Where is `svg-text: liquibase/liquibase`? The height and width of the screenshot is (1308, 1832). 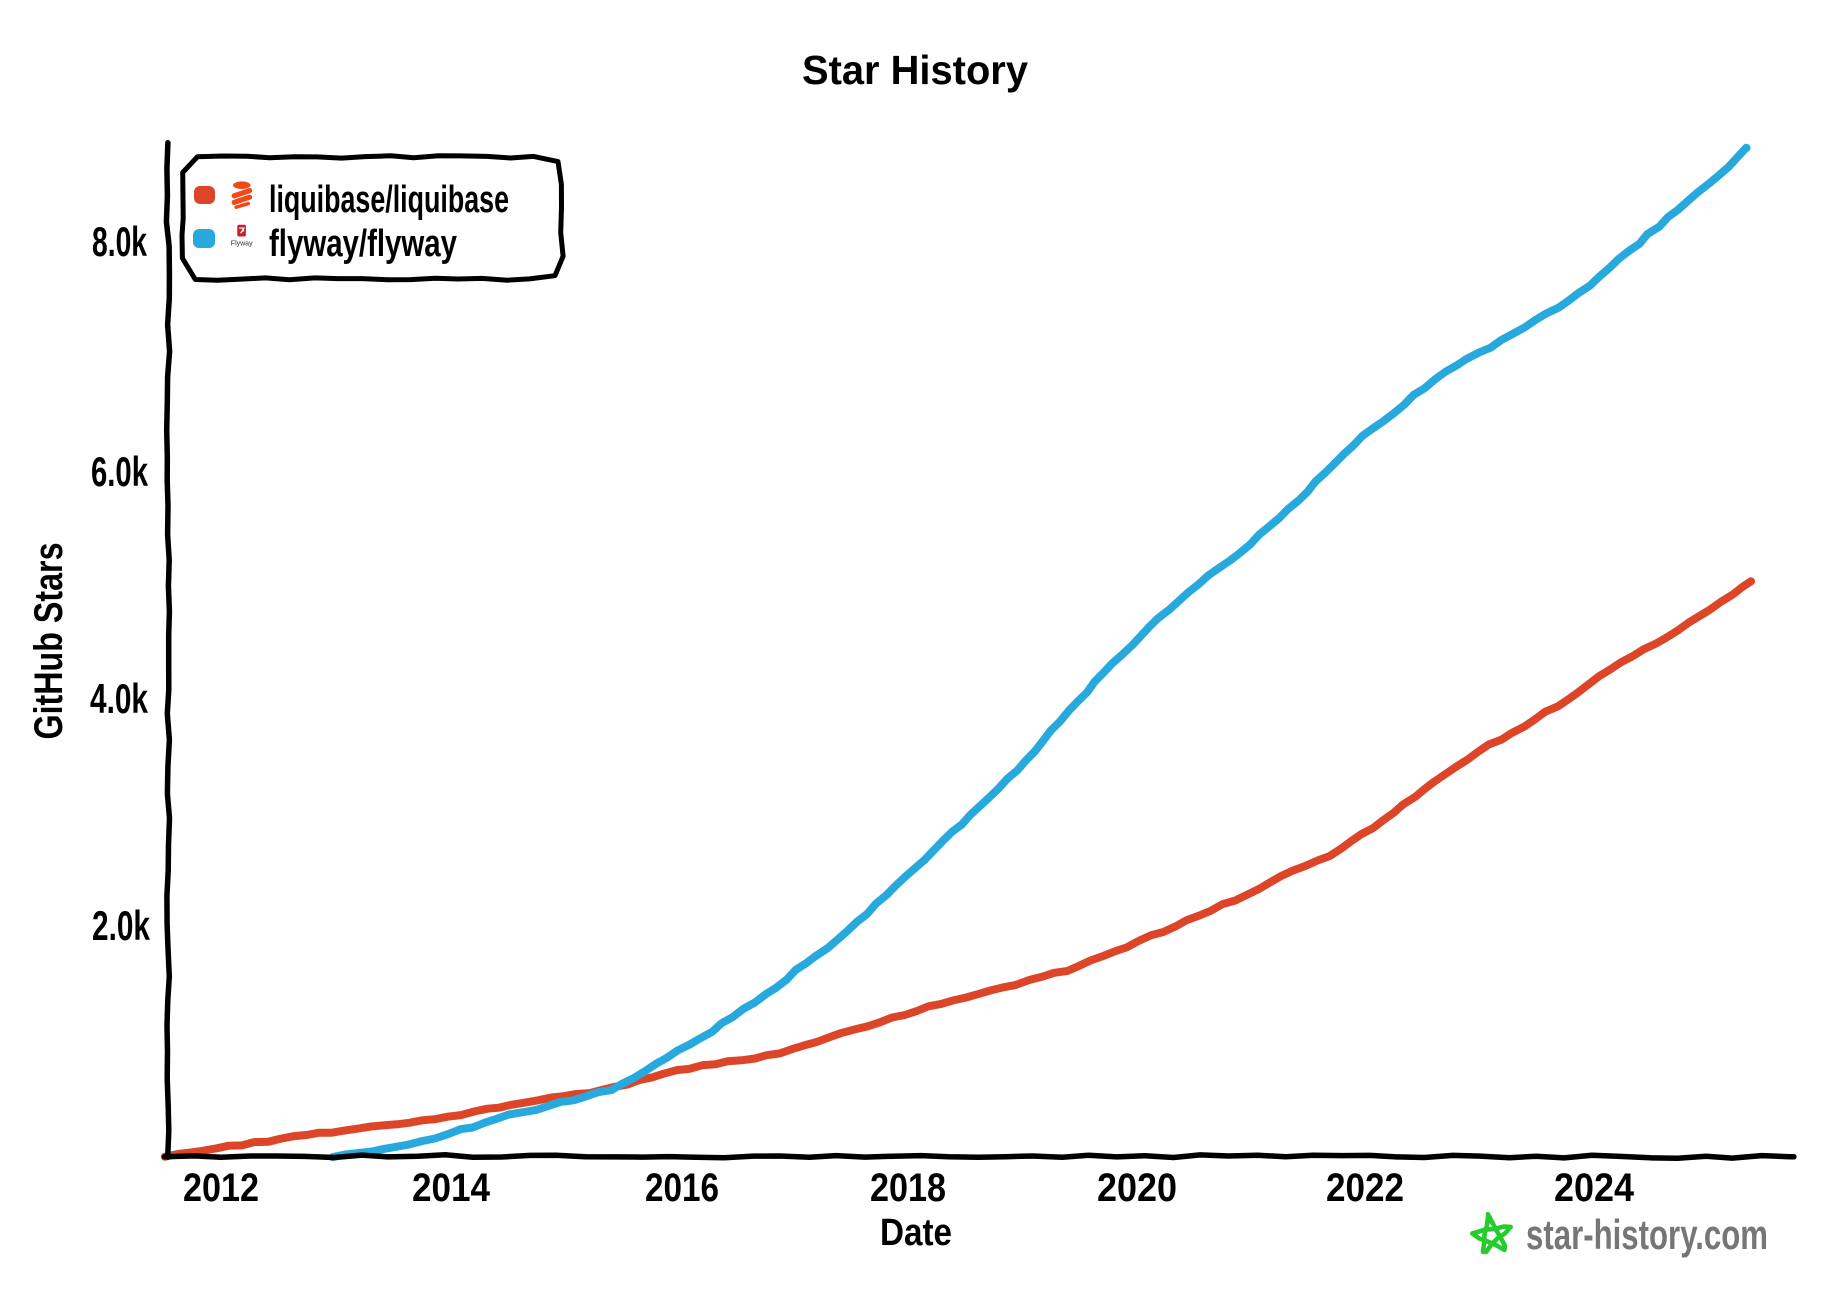
svg-text: liquibase/liquibase is located at coordinates (389, 200).